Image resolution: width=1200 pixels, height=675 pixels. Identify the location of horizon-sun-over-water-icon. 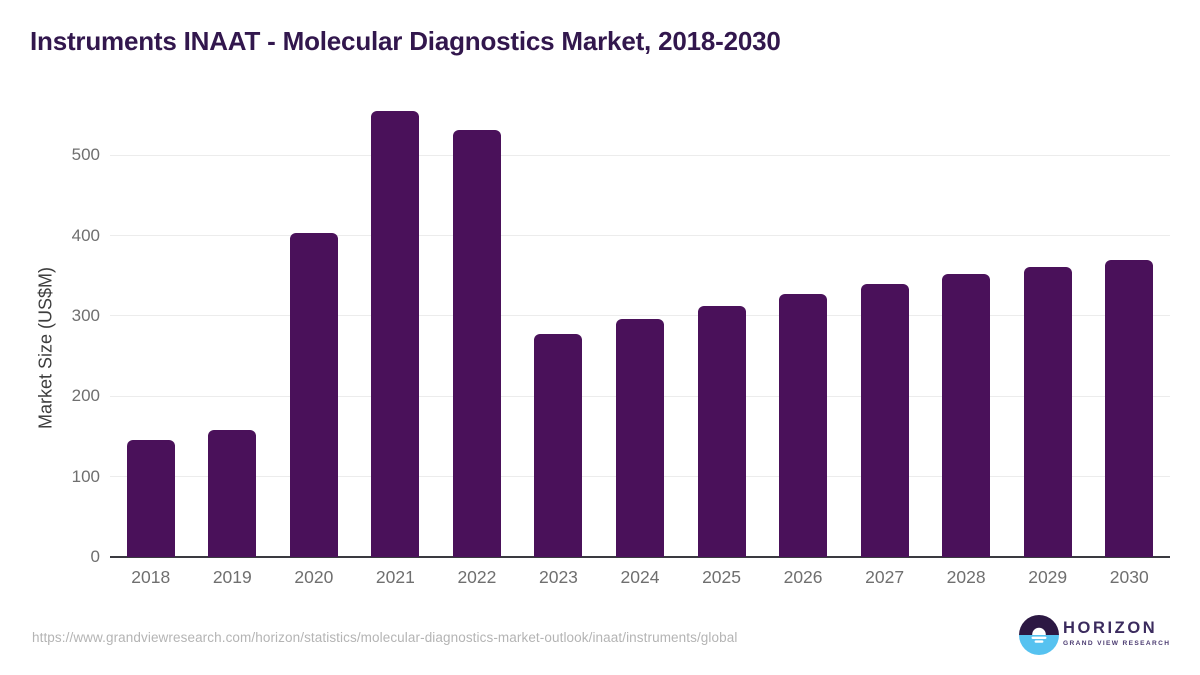
(1039, 635).